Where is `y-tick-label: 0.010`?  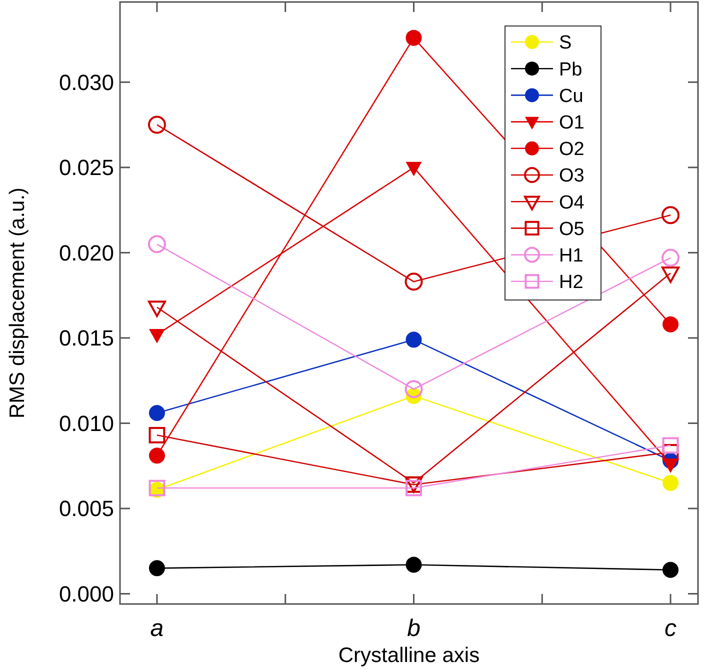
y-tick-label: 0.010 is located at coordinates (86, 423).